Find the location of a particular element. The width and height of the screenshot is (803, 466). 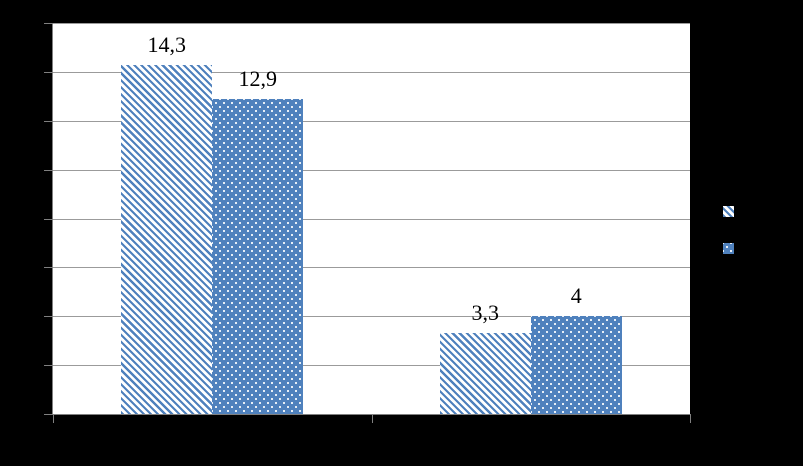

x-axis-line is located at coordinates (371, 414).